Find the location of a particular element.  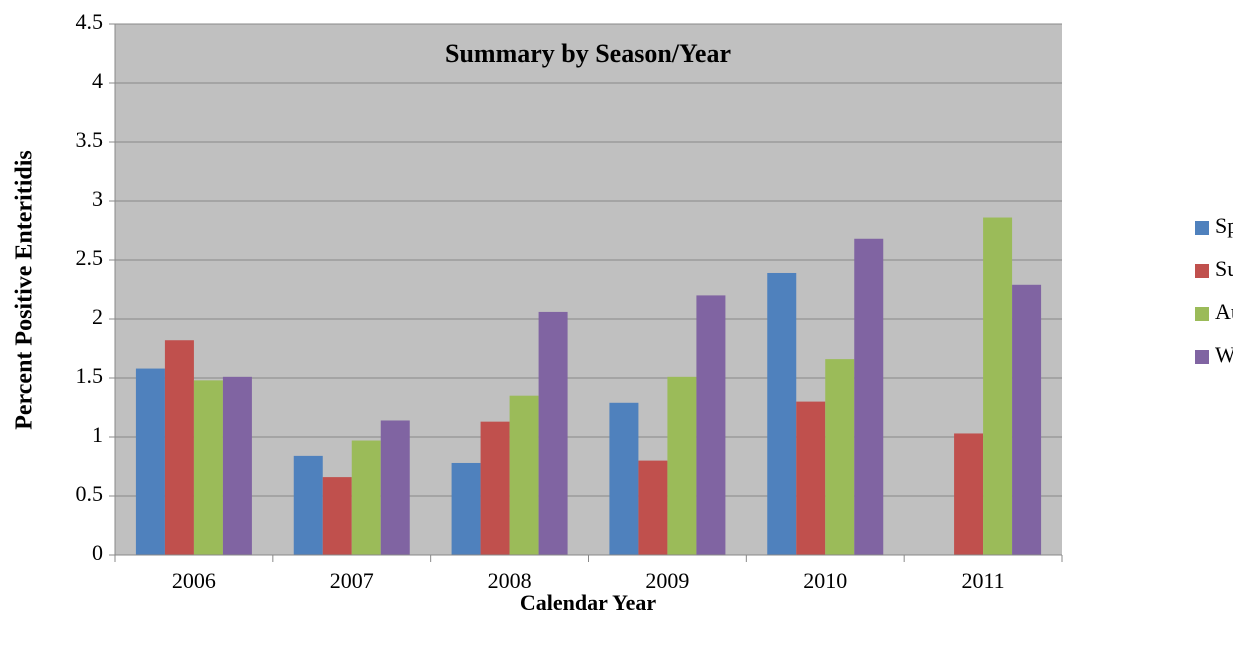

legend-label: Summer is located at coordinates (1224, 268).